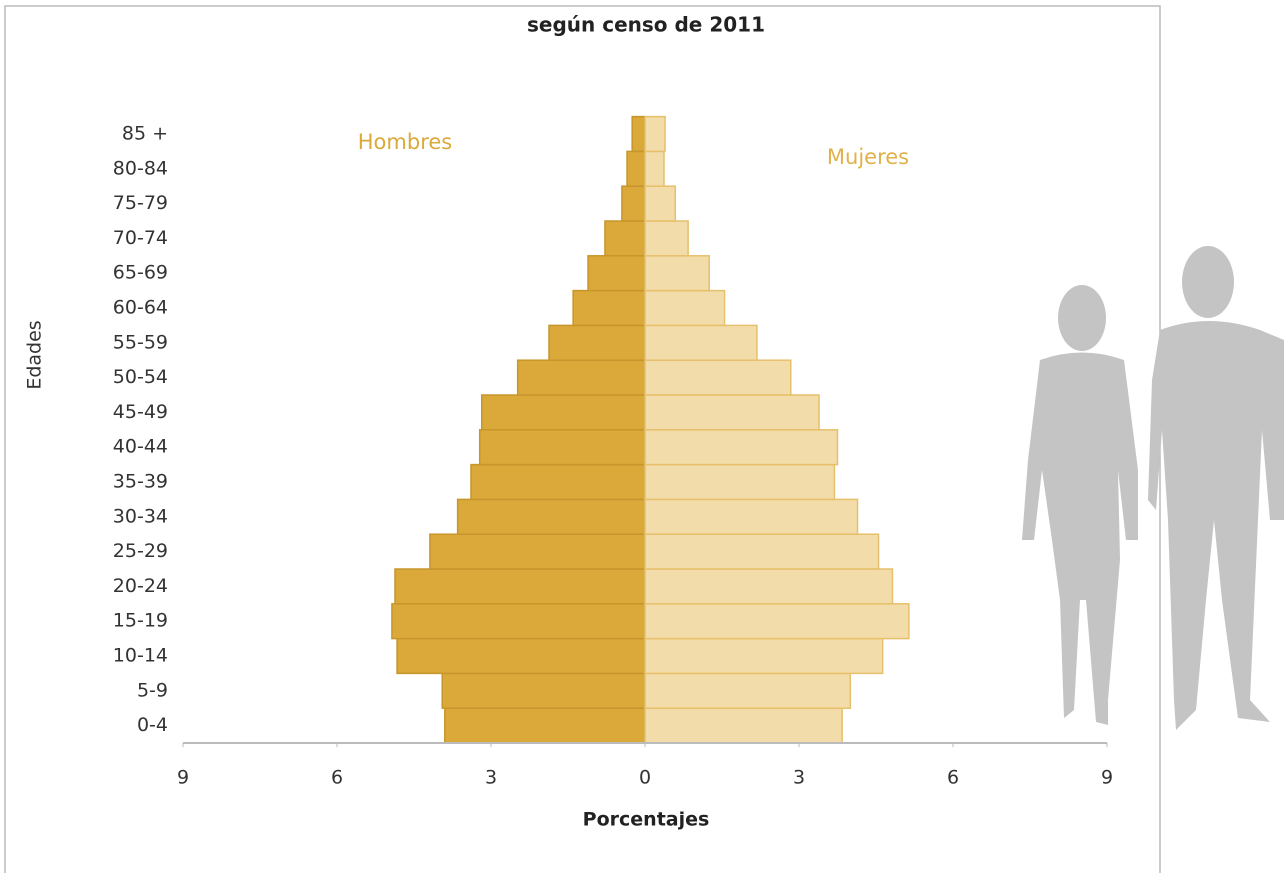 The height and width of the screenshot is (873, 1284). What do you see at coordinates (646, 25) in the screenshot?
I see `chart-title: según censo de 2011` at bounding box center [646, 25].